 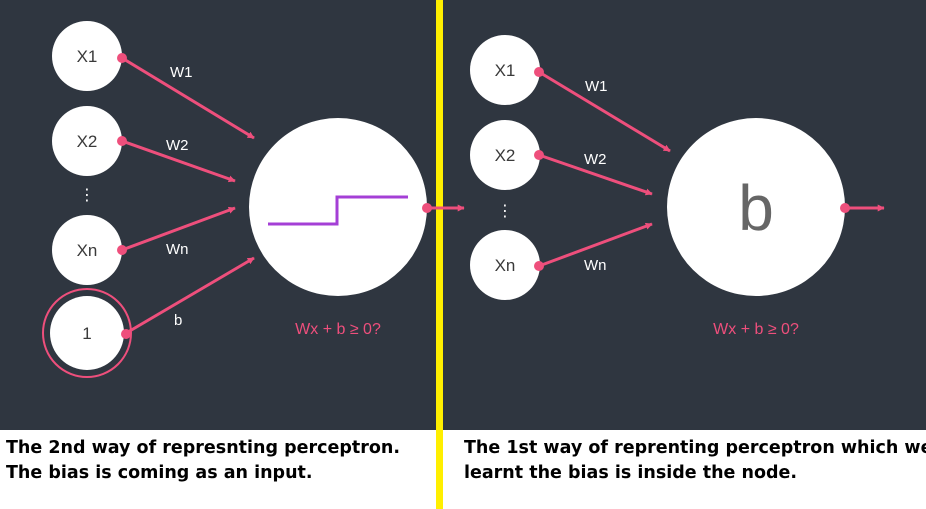 What do you see at coordinates (159, 473) in the screenshot?
I see `caption-line: The bias is coming as an input.` at bounding box center [159, 473].